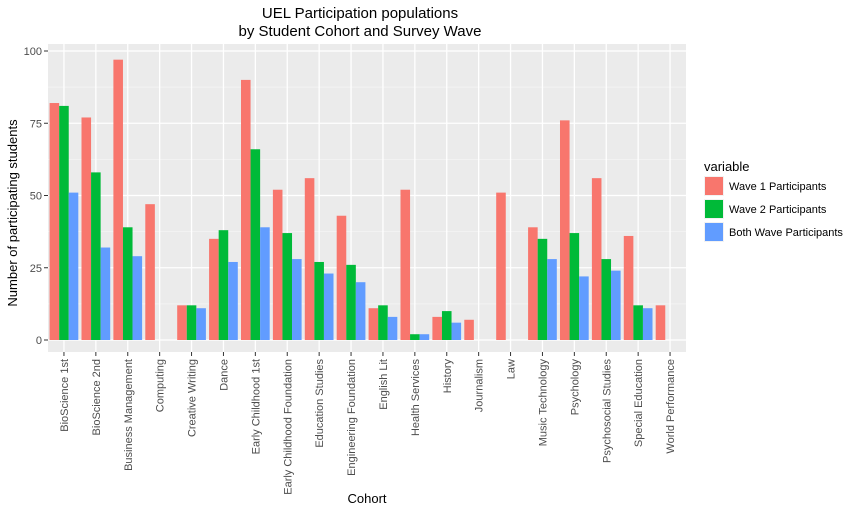  What do you see at coordinates (352, 417) in the screenshot?
I see `x-tick-label: Engineering Foundation` at bounding box center [352, 417].